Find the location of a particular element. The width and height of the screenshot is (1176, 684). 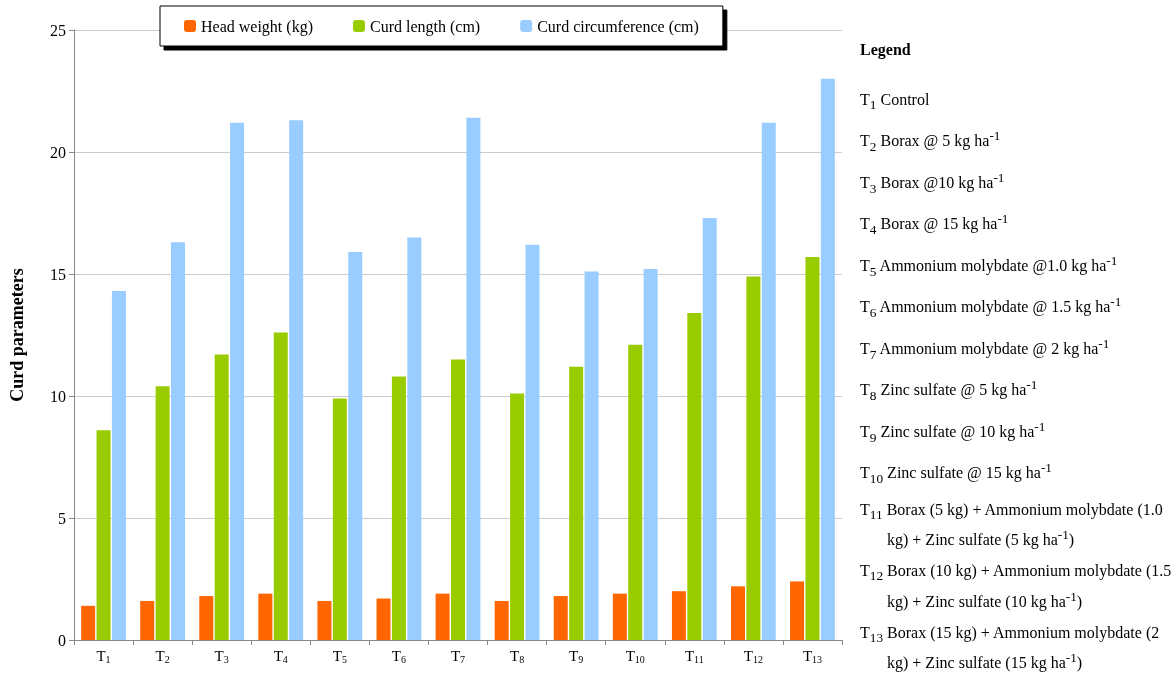

text: Legend is located at coordinates (886, 50).